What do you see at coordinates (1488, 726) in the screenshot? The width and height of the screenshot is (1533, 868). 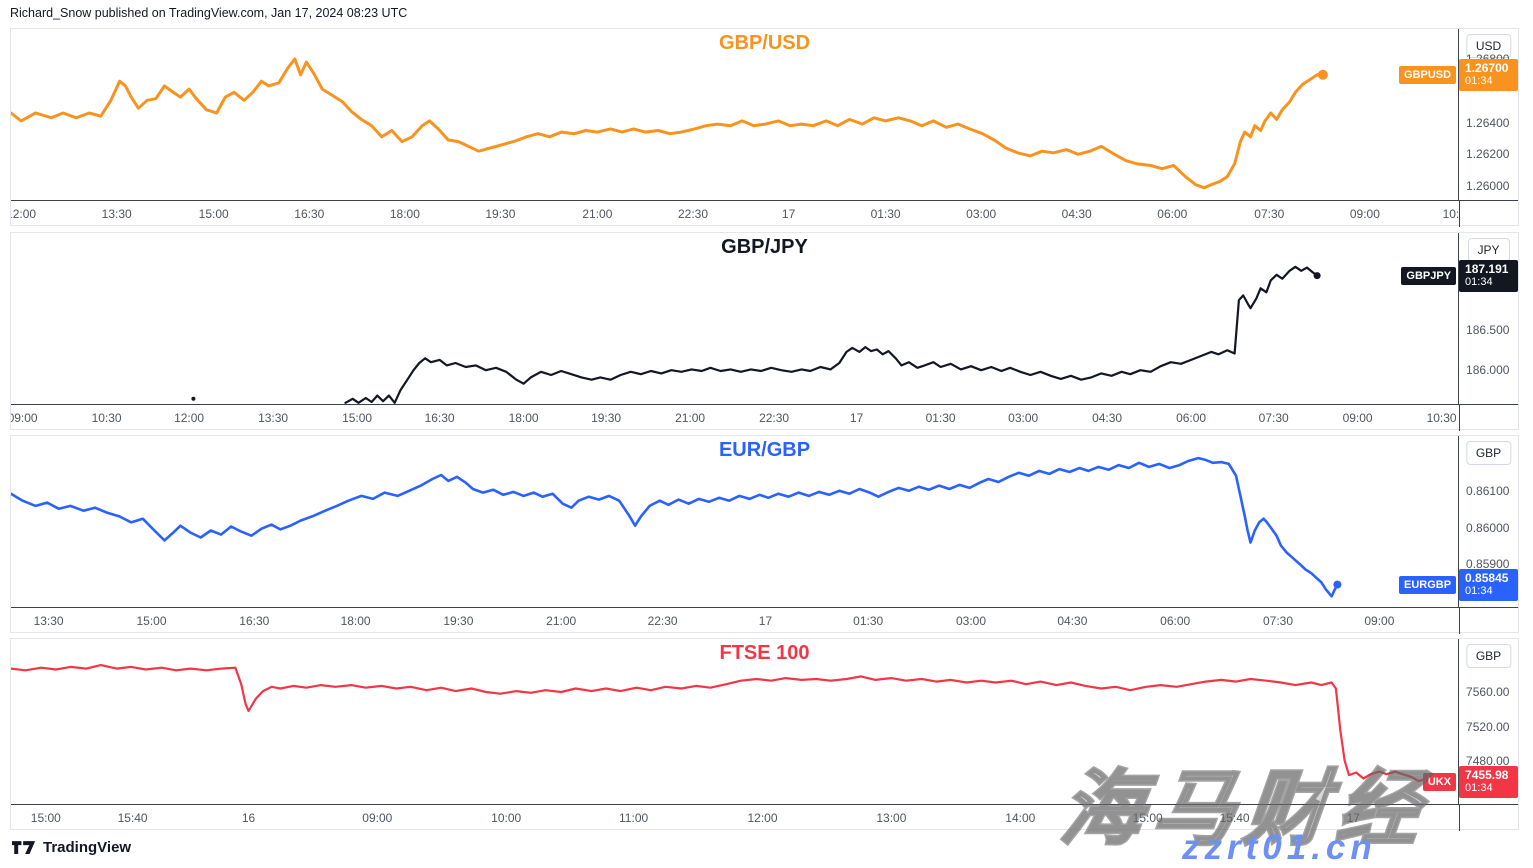 I see `price-tick: 7520.00` at bounding box center [1488, 726].